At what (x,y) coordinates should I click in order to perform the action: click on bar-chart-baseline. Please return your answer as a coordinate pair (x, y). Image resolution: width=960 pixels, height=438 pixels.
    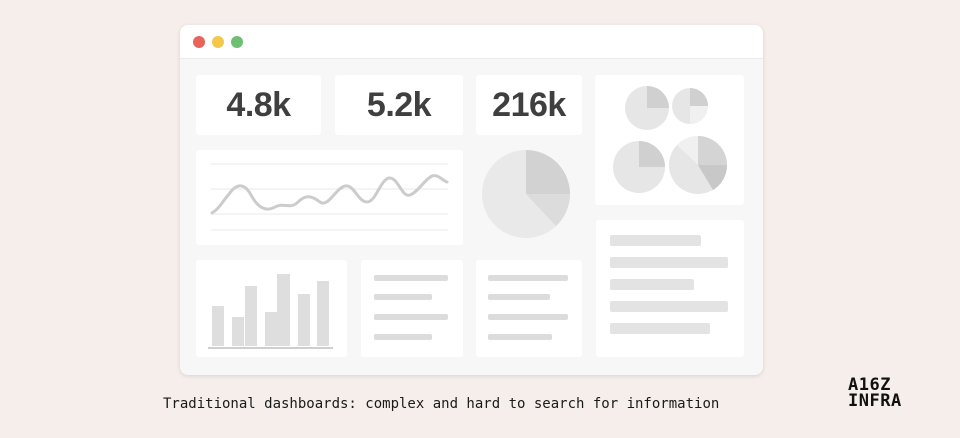
    Looking at the image, I should click on (270, 348).